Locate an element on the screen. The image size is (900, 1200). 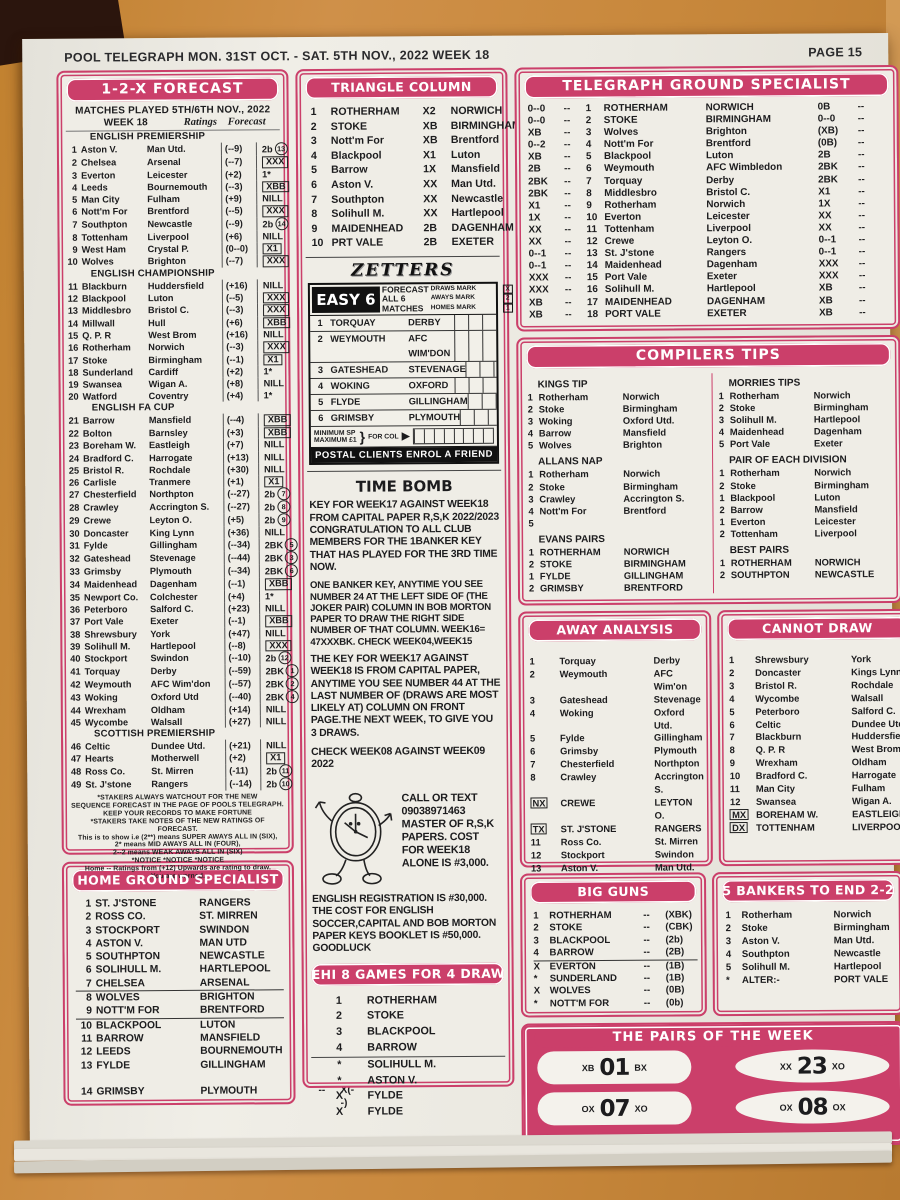
home-team: Maidenhead is located at coordinates (633, 265).